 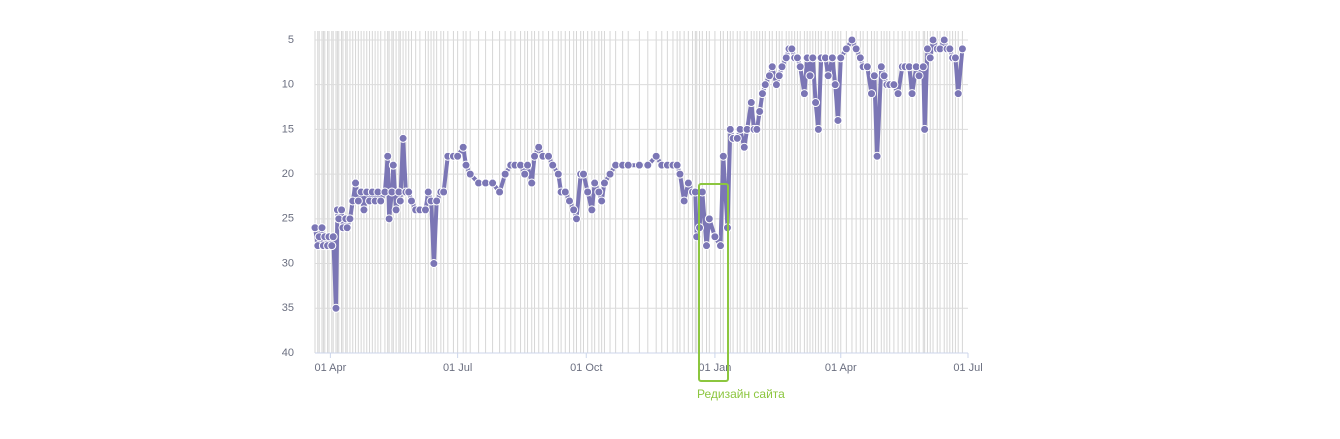 I want to click on y-tick-label: 30, so click(x=288, y=263).